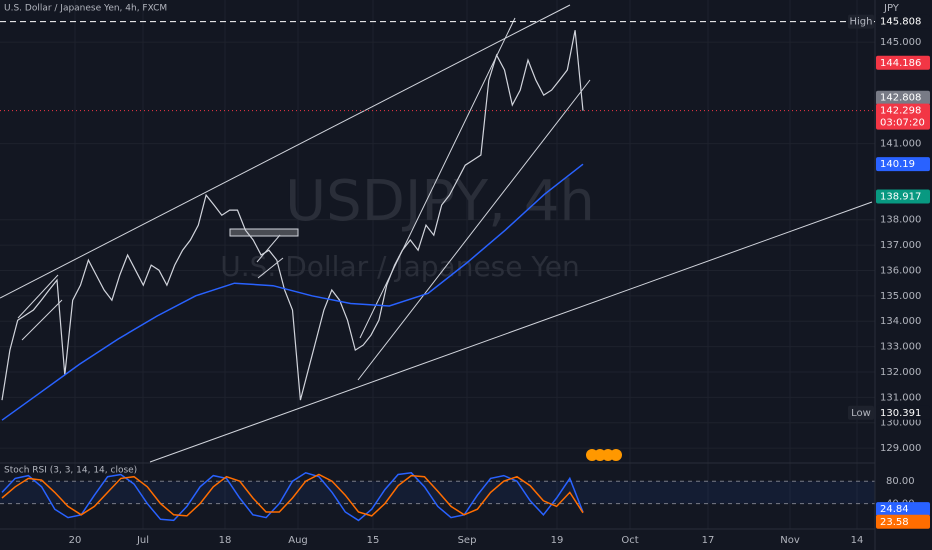 This screenshot has height=550, width=932. I want to click on x-tick-label: Aug, so click(298, 540).